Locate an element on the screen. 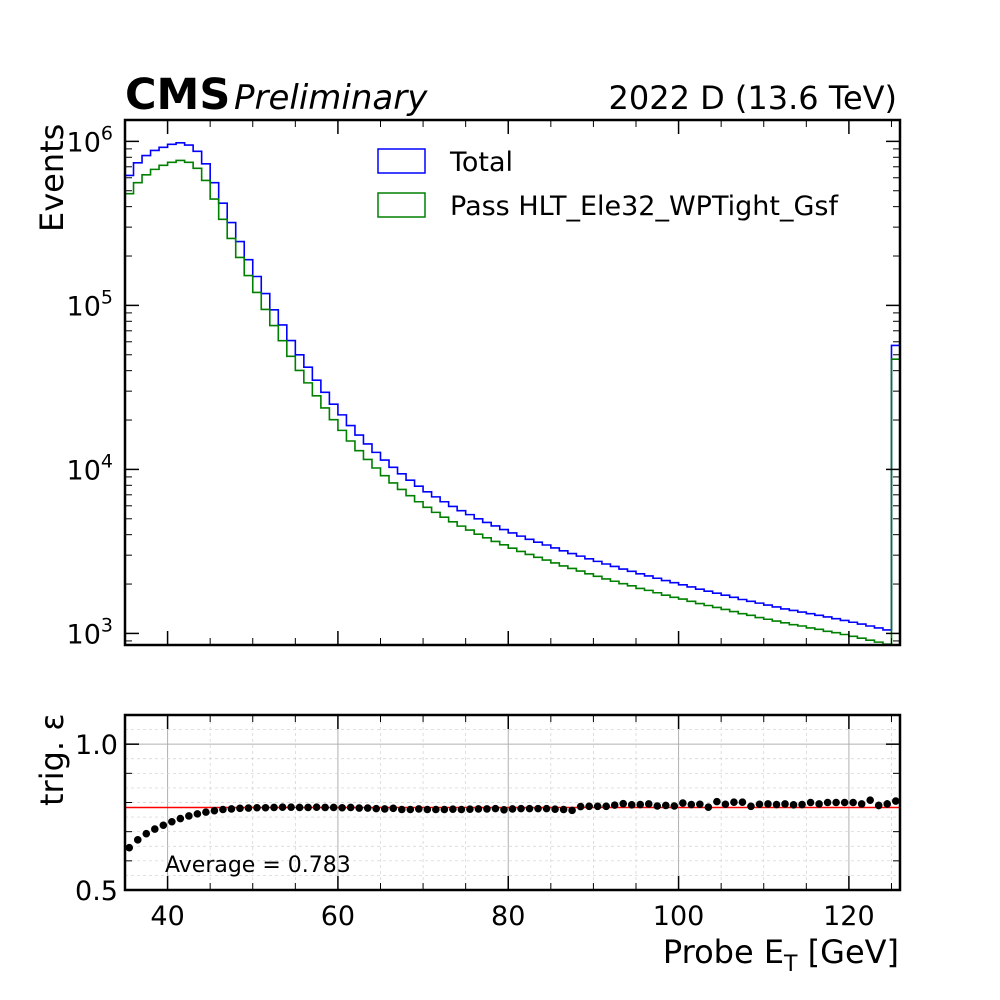 This screenshot has height=1000, width=1000. legend-swatch-total is located at coordinates (401, 161).